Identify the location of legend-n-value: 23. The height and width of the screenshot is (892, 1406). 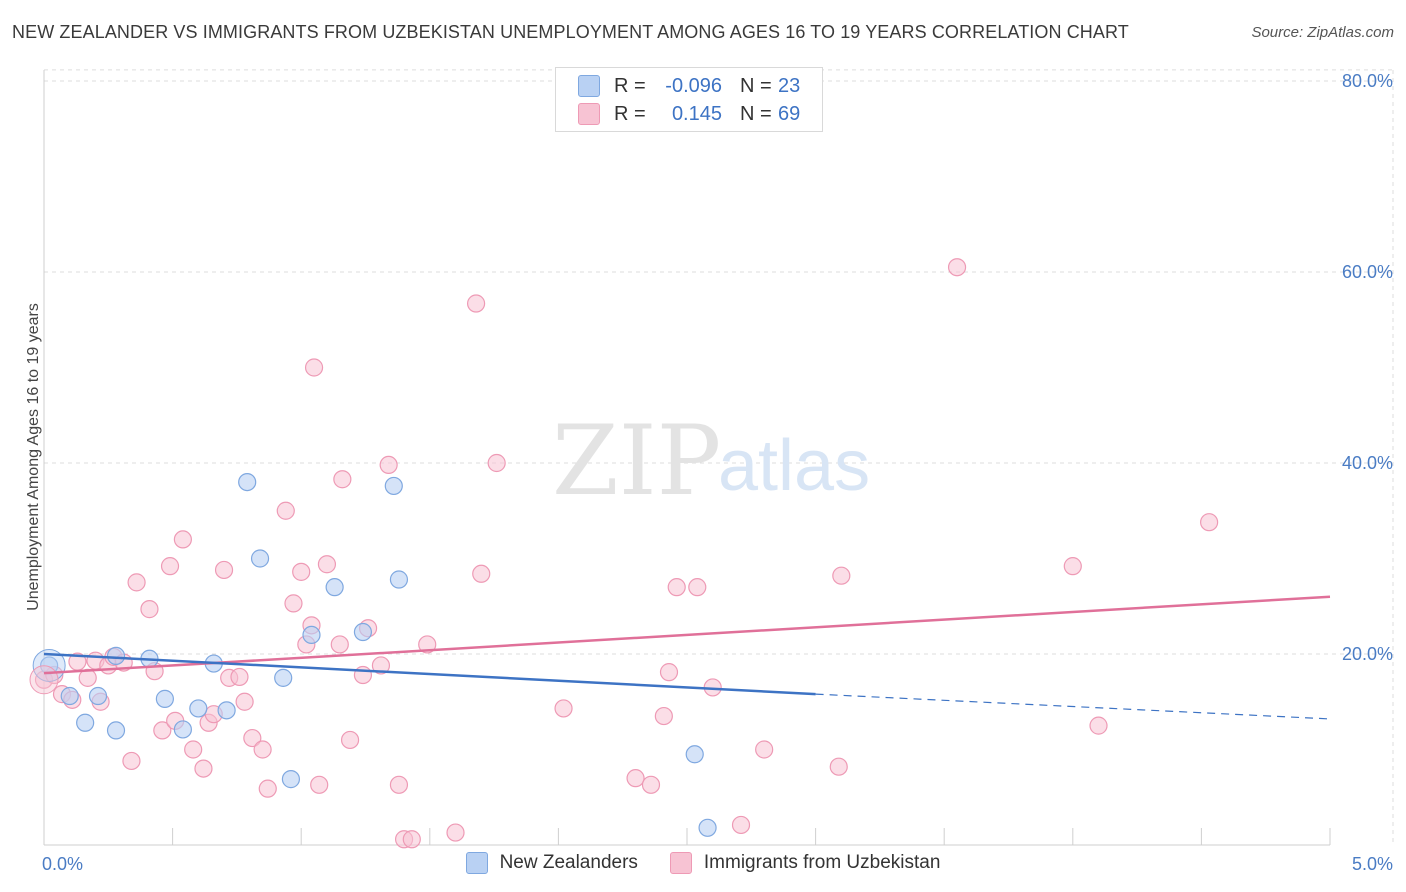
(789, 85).